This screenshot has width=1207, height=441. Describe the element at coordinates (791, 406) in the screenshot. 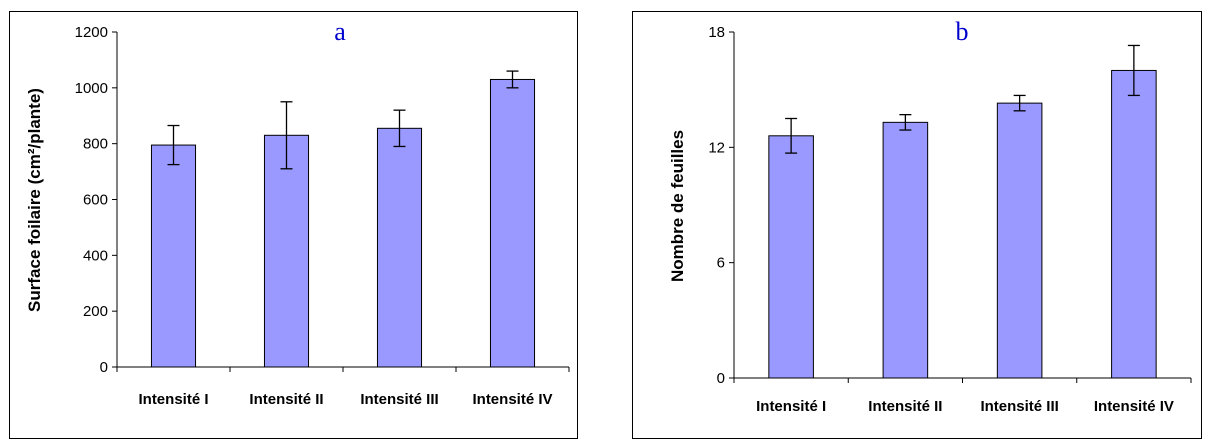

I see `chart-b-category-label: Intensité I` at that location.